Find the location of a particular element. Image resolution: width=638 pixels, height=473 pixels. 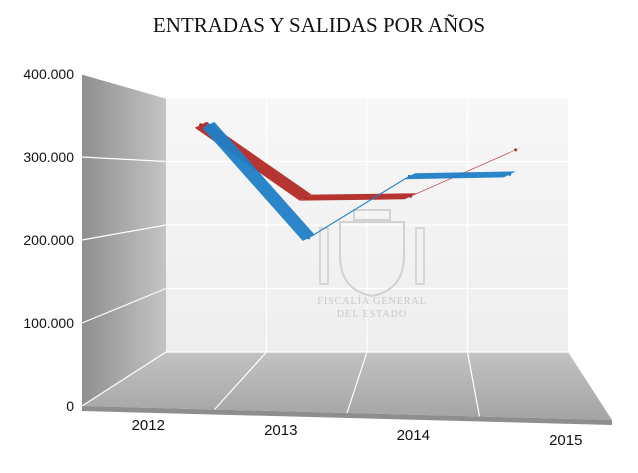

emblem-crown-icon is located at coordinates (372, 215).